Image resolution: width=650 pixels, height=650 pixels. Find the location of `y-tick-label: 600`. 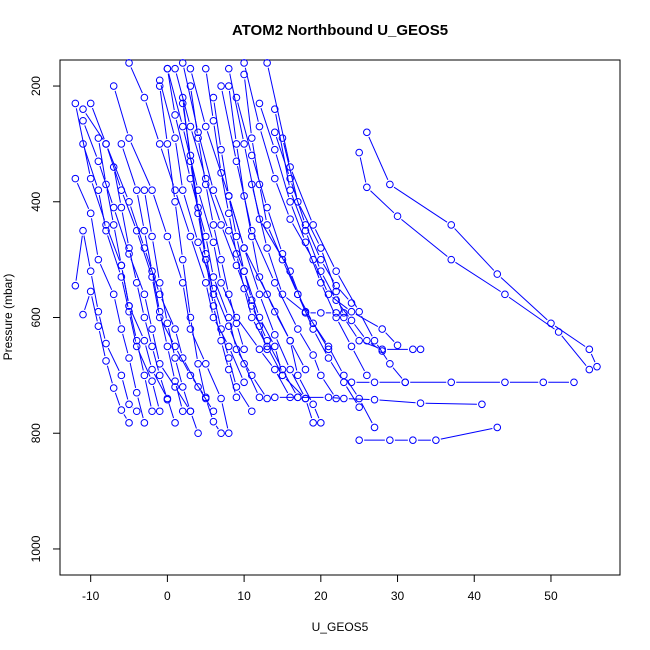

y-tick-label: 600 is located at coordinates (36, 317).